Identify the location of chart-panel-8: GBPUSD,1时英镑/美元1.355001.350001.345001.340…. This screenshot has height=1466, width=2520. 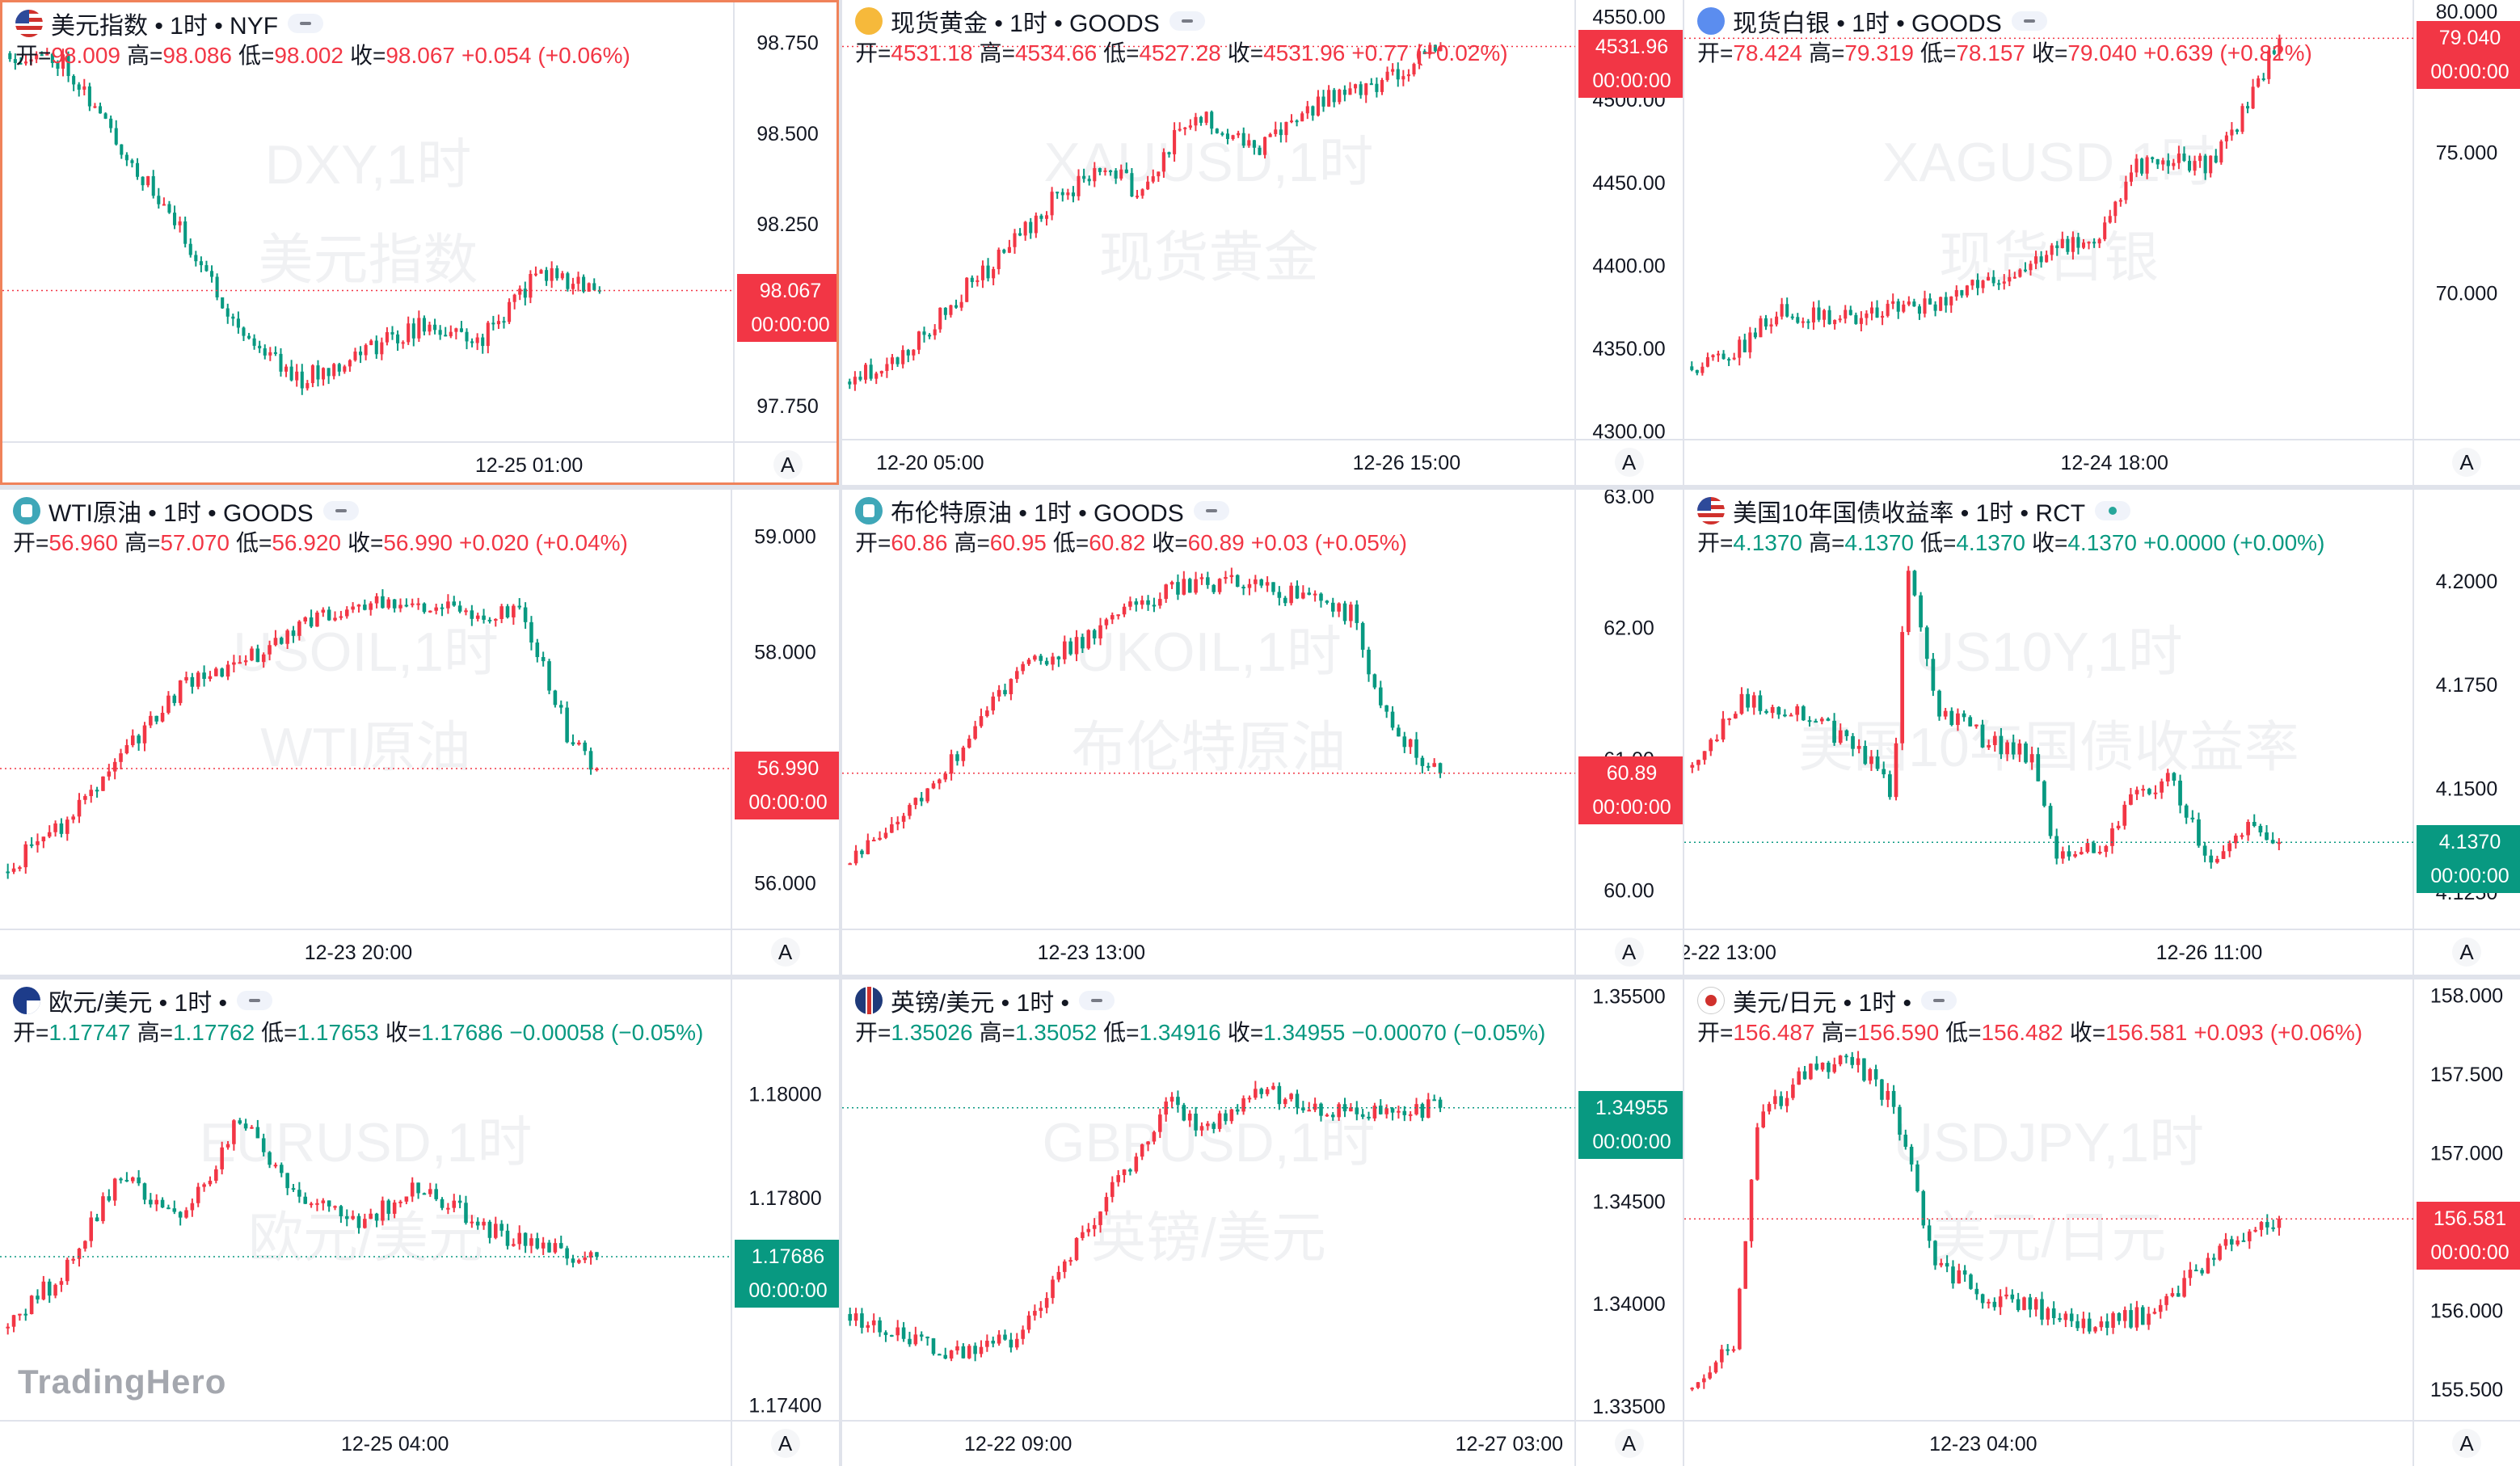
(1262, 1222).